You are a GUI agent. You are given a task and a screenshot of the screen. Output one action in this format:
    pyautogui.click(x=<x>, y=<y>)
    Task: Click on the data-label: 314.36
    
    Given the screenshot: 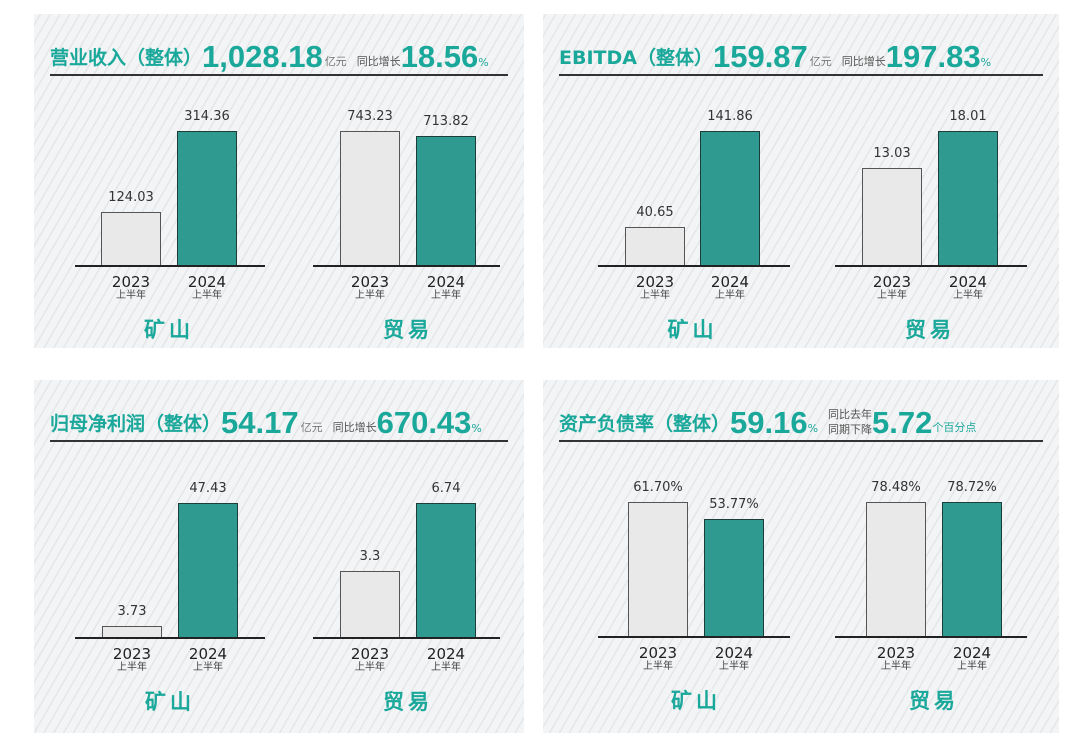 What is the action you would take?
    pyautogui.click(x=207, y=116)
    